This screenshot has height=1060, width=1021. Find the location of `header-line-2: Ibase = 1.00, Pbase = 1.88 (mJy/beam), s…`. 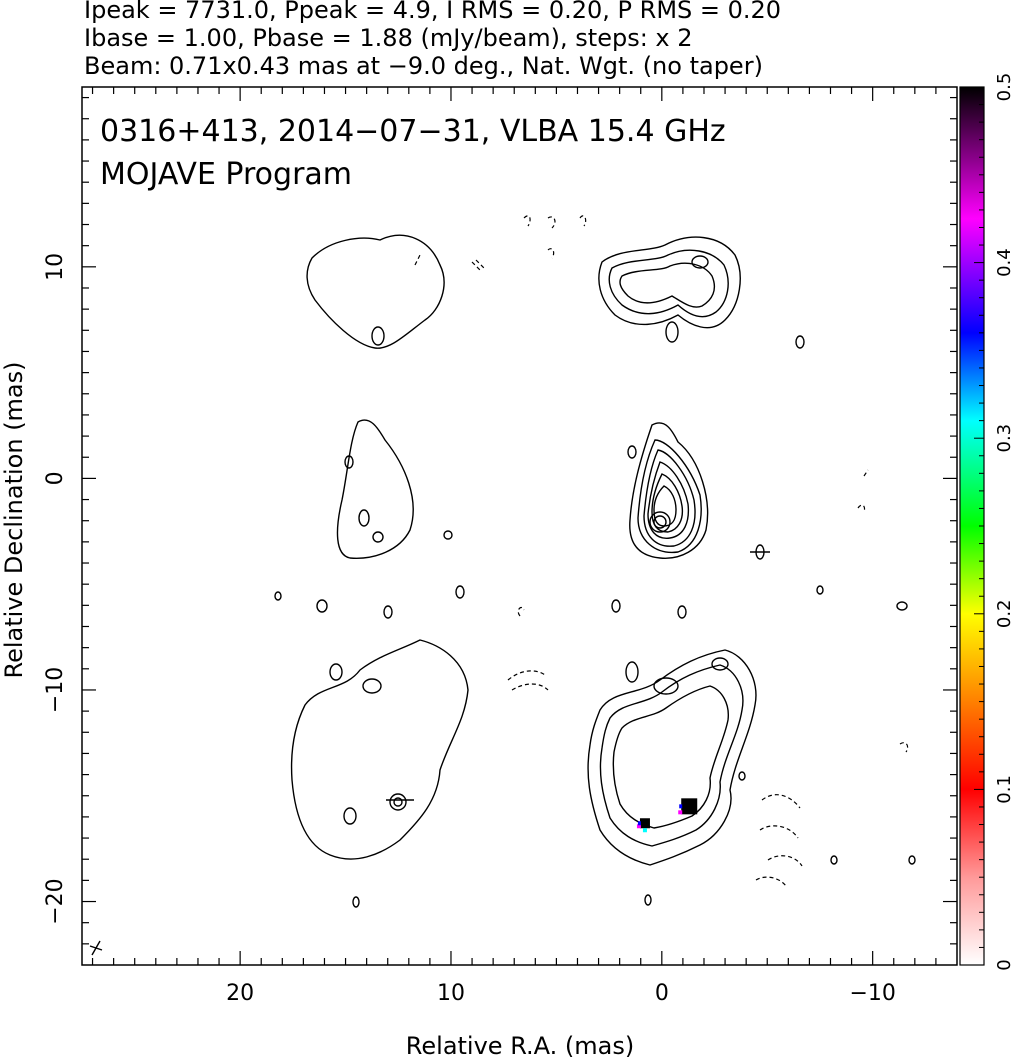

header-line-2: Ibase = 1.00, Pbase = 1.88 (mJy/beam), s… is located at coordinates (388, 38).